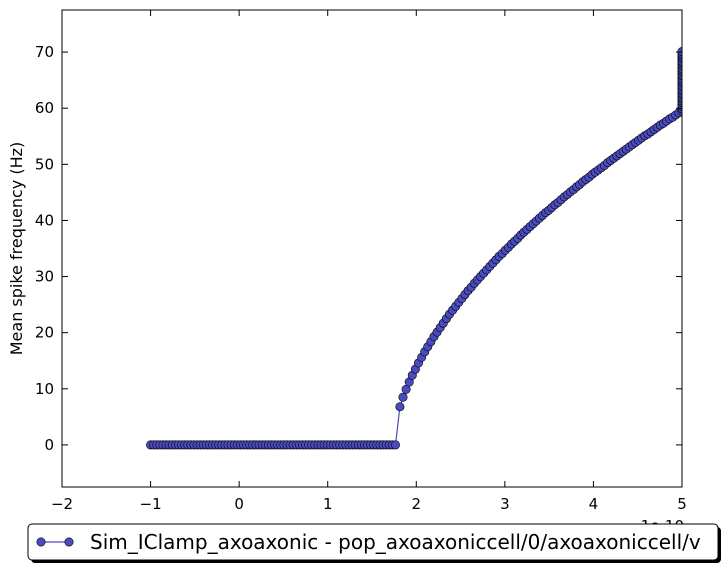 This screenshot has width=726, height=570. Describe the element at coordinates (44, 389) in the screenshot. I see `y-tick-label: 10` at that location.